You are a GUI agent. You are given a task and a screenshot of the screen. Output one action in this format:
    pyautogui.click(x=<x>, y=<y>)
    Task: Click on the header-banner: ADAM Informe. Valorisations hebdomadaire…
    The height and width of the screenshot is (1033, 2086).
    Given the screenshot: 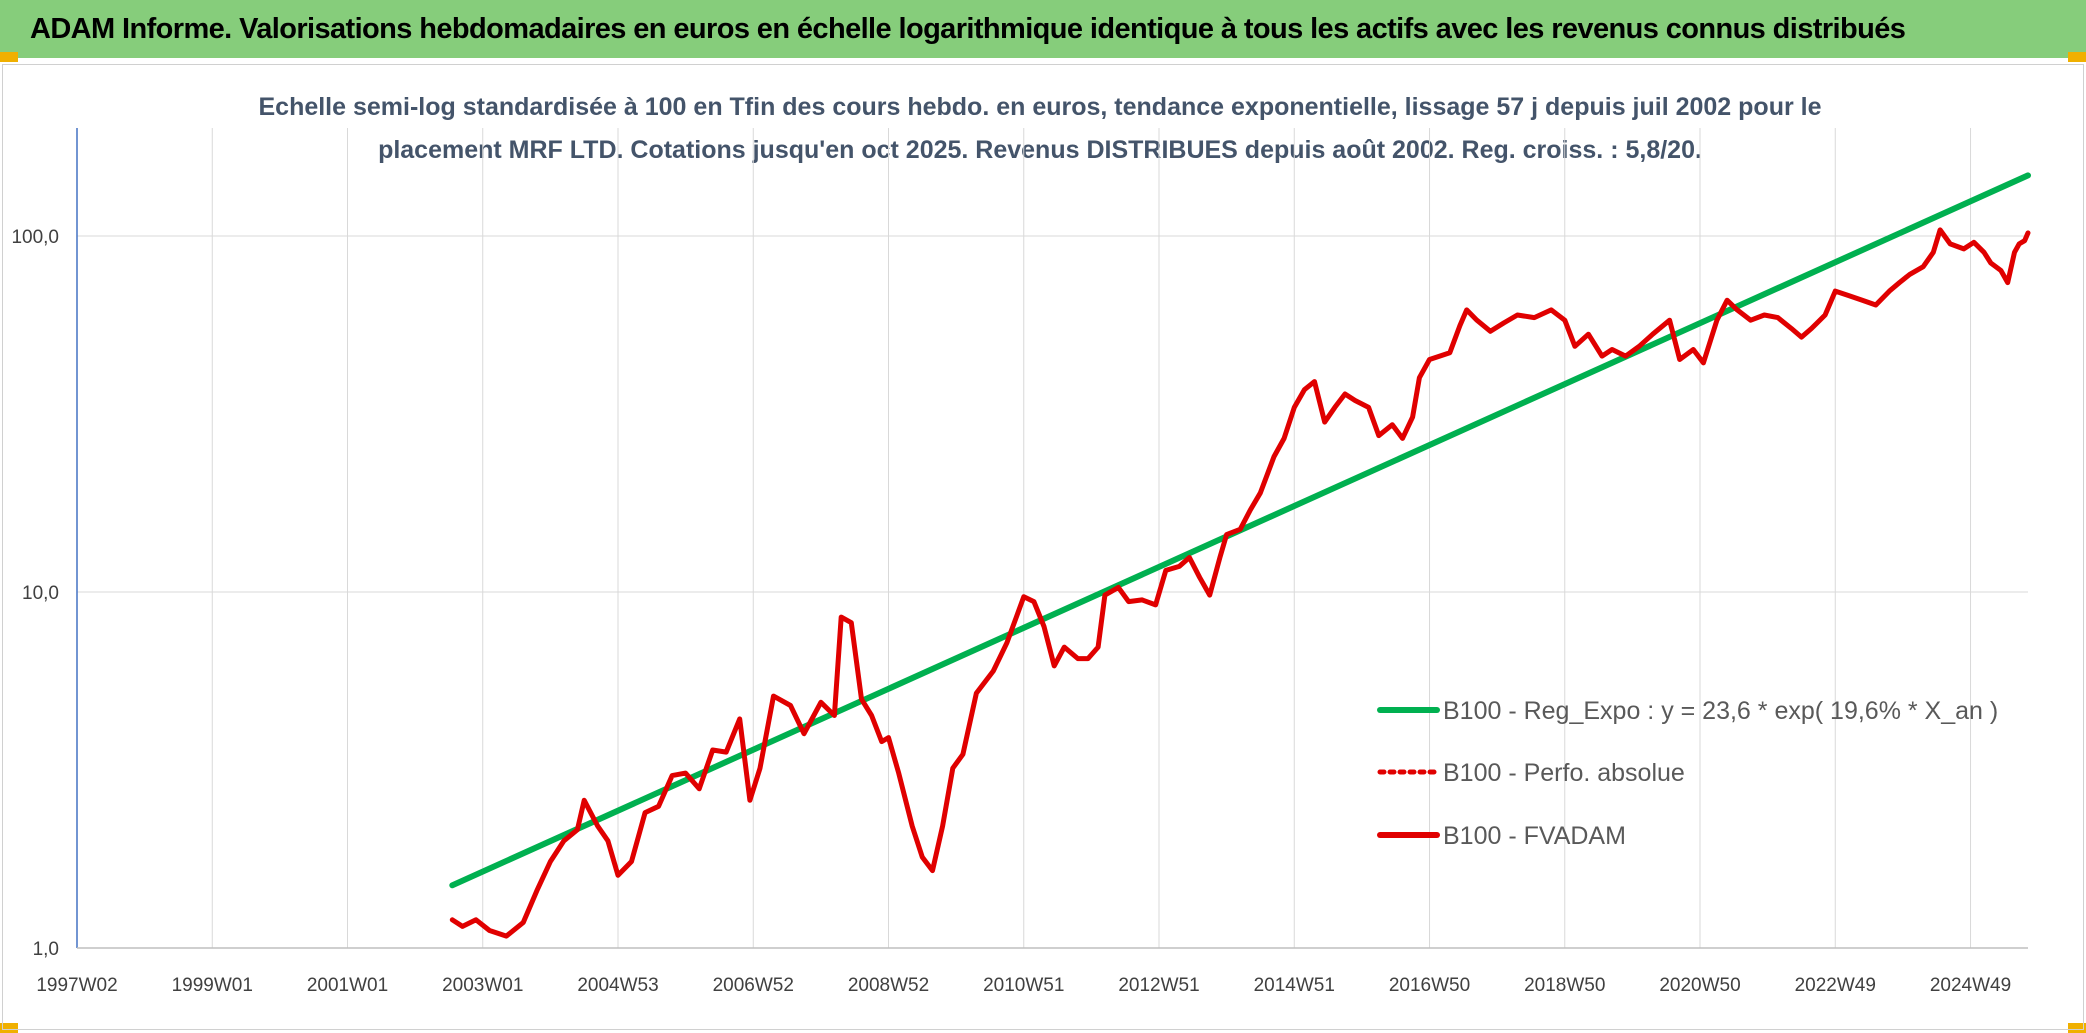 What is the action you would take?
    pyautogui.click(x=1043, y=29)
    